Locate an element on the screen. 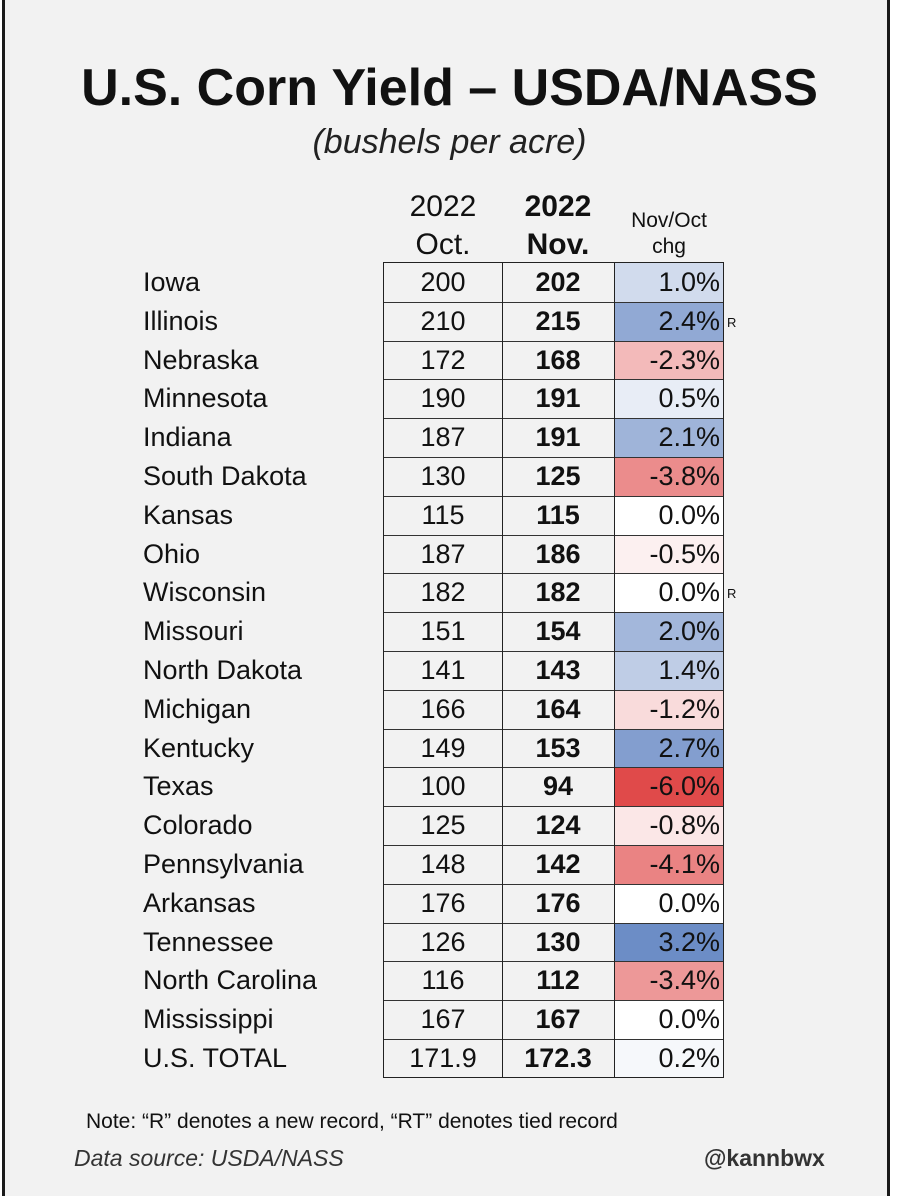 The image size is (899, 1200). row-nov-value: 125 is located at coordinates (558, 476).